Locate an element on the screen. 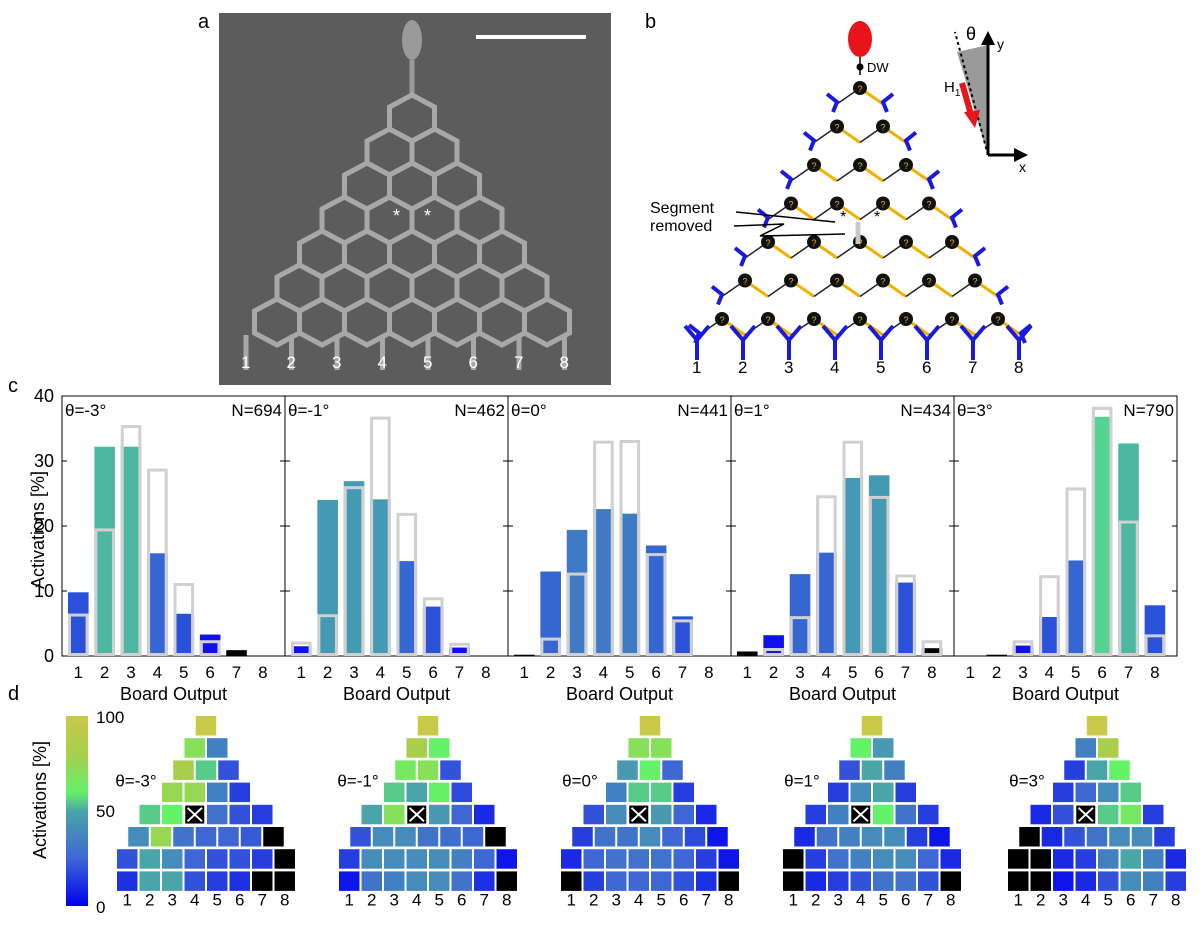 The width and height of the screenshot is (1203, 946). panel-label-d: d is located at coordinates (13, 694).